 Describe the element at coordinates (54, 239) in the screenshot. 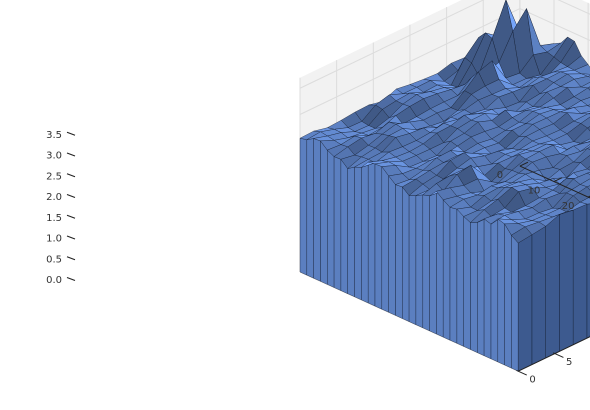

I see `z-tick-label: 1.0` at that location.